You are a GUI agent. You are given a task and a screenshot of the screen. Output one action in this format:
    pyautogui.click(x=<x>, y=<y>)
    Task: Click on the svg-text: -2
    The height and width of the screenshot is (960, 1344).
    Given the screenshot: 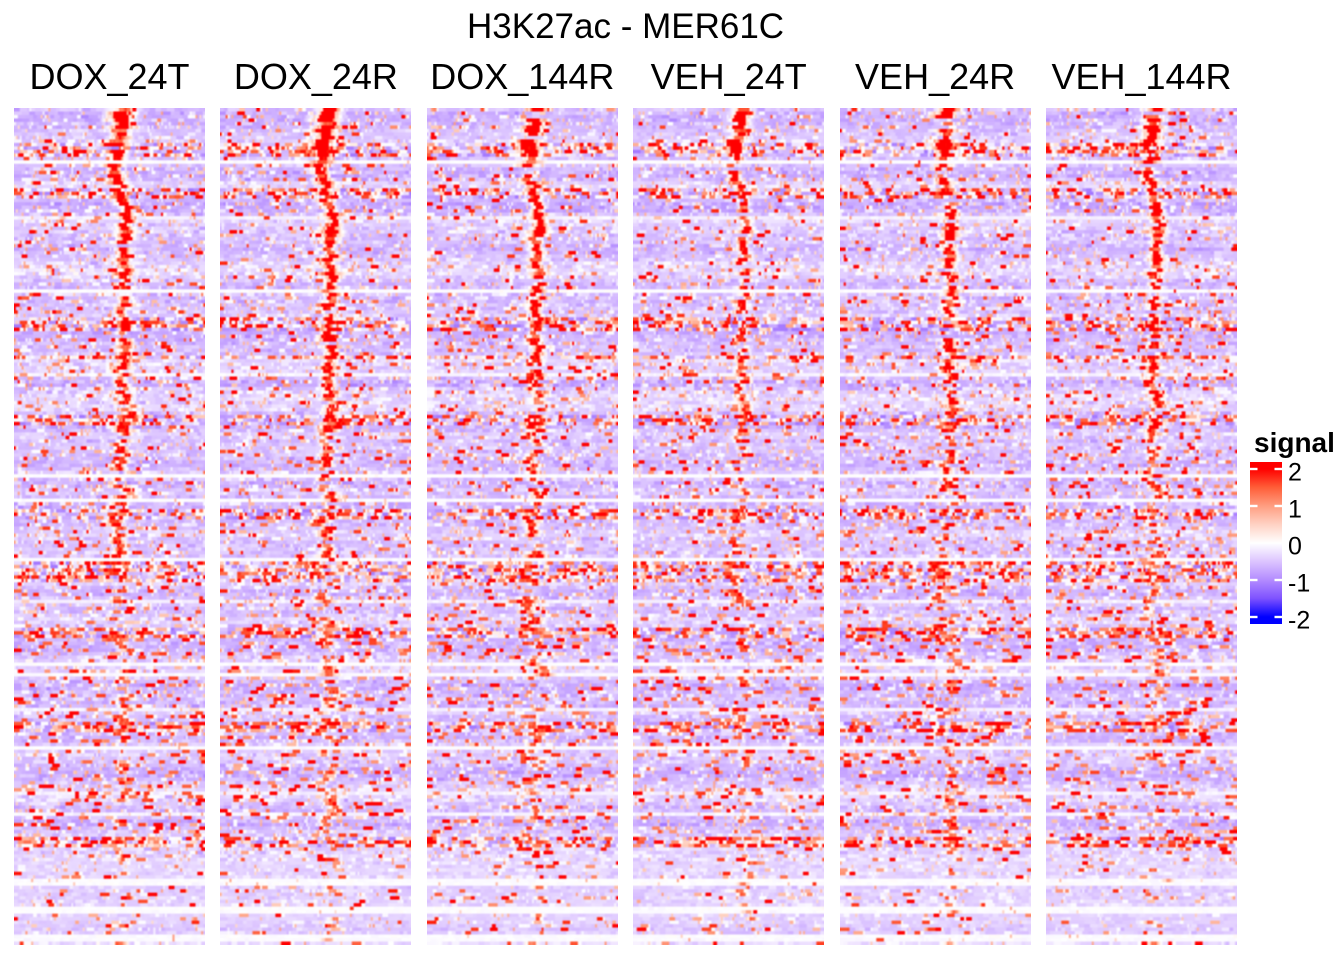 What is the action you would take?
    pyautogui.click(x=1299, y=620)
    